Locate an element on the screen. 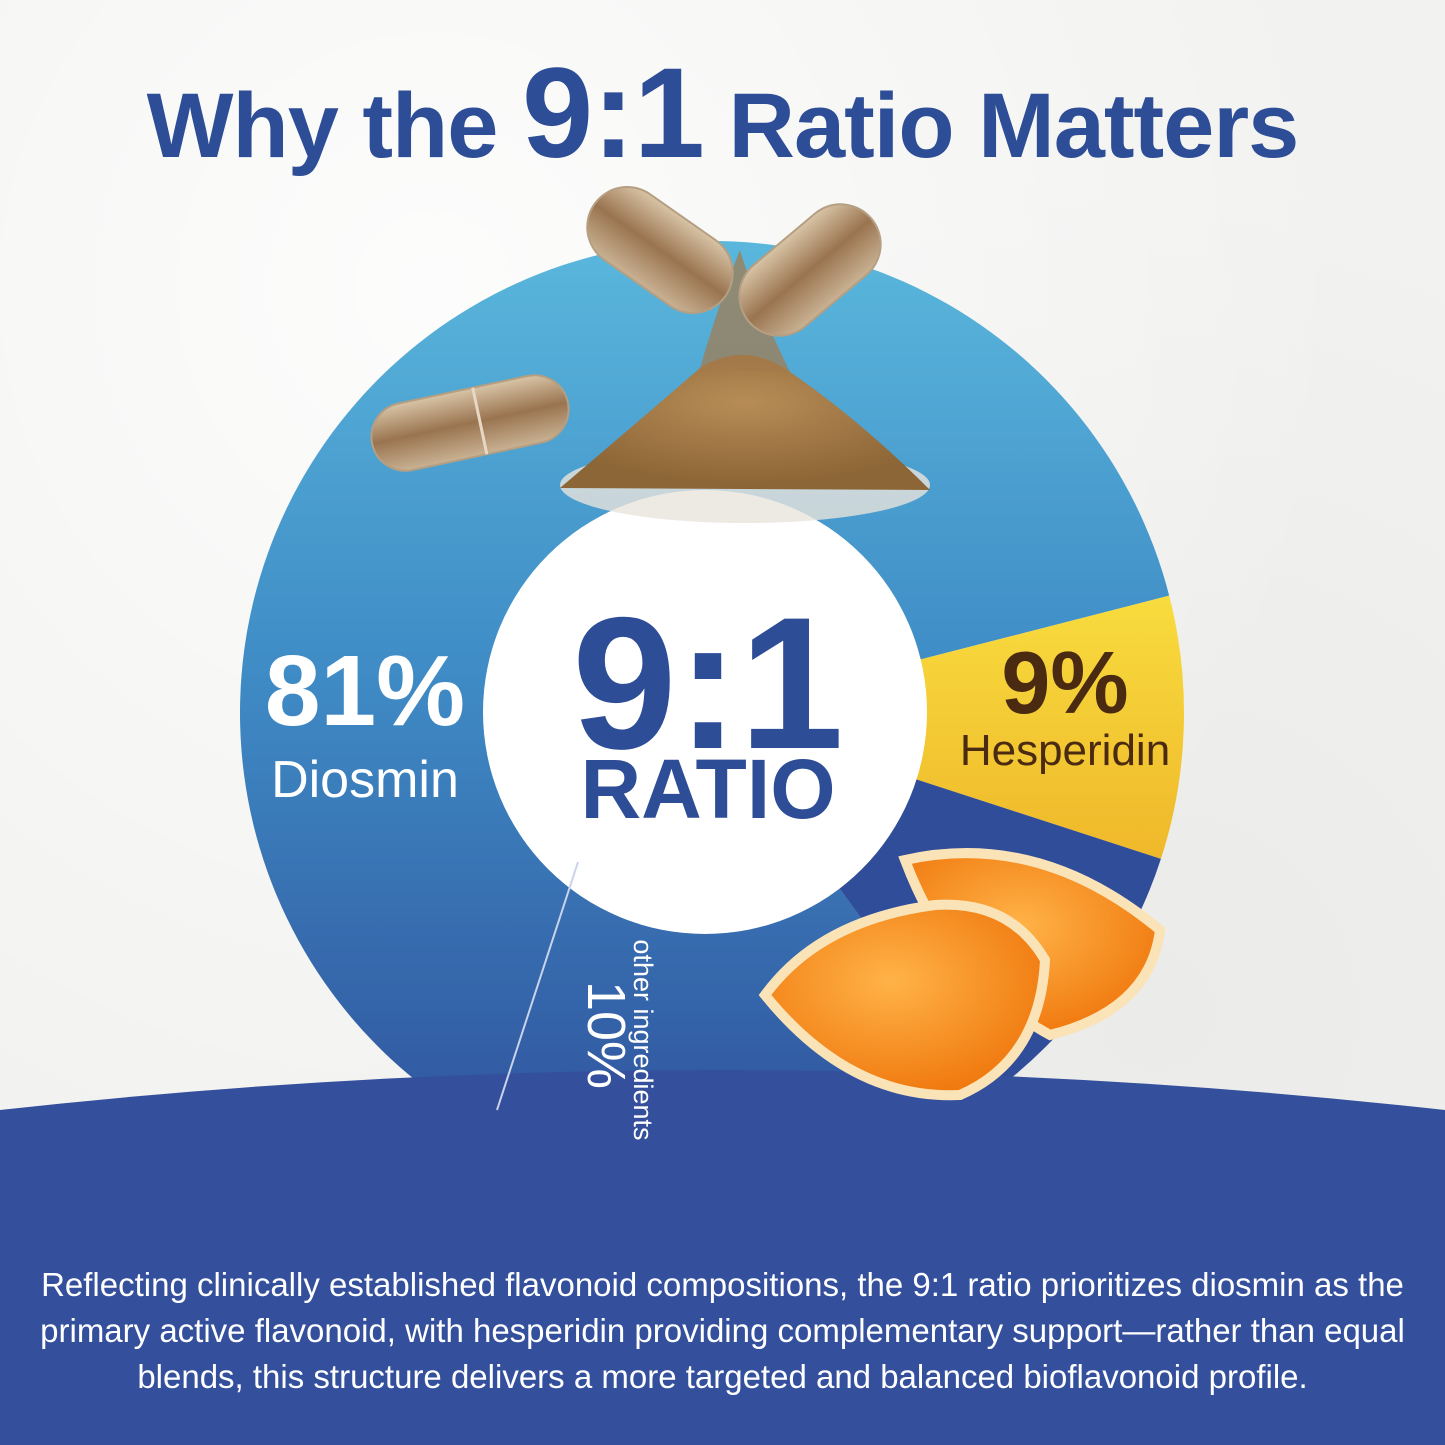  center-circle is located at coordinates (705, 712).